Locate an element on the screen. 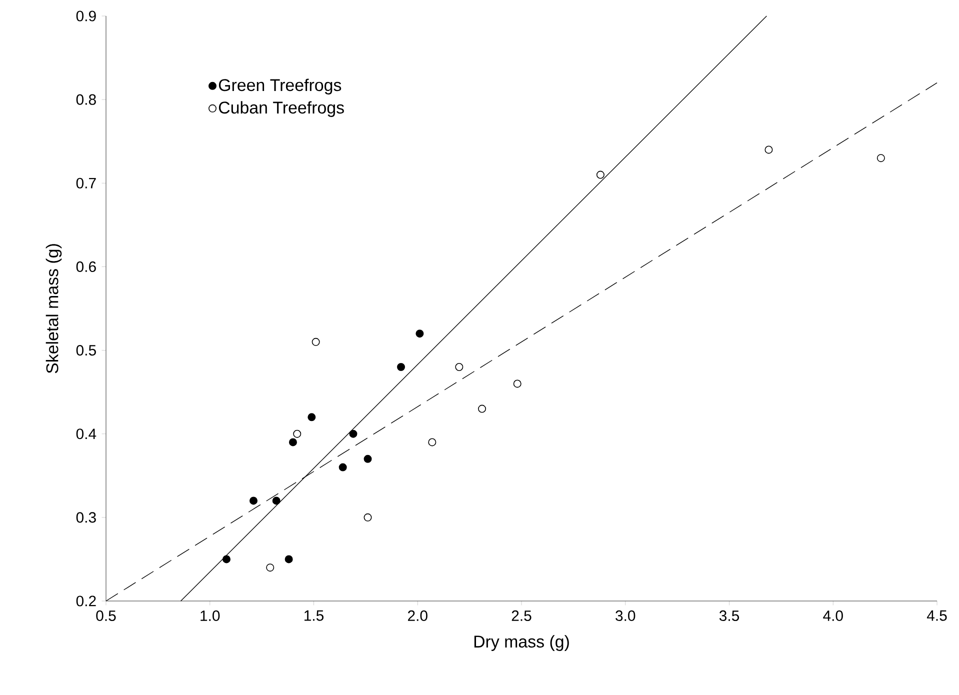 Image resolution: width=959 pixels, height=695 pixels. x-tick-label: 0.5 is located at coordinates (106, 616).